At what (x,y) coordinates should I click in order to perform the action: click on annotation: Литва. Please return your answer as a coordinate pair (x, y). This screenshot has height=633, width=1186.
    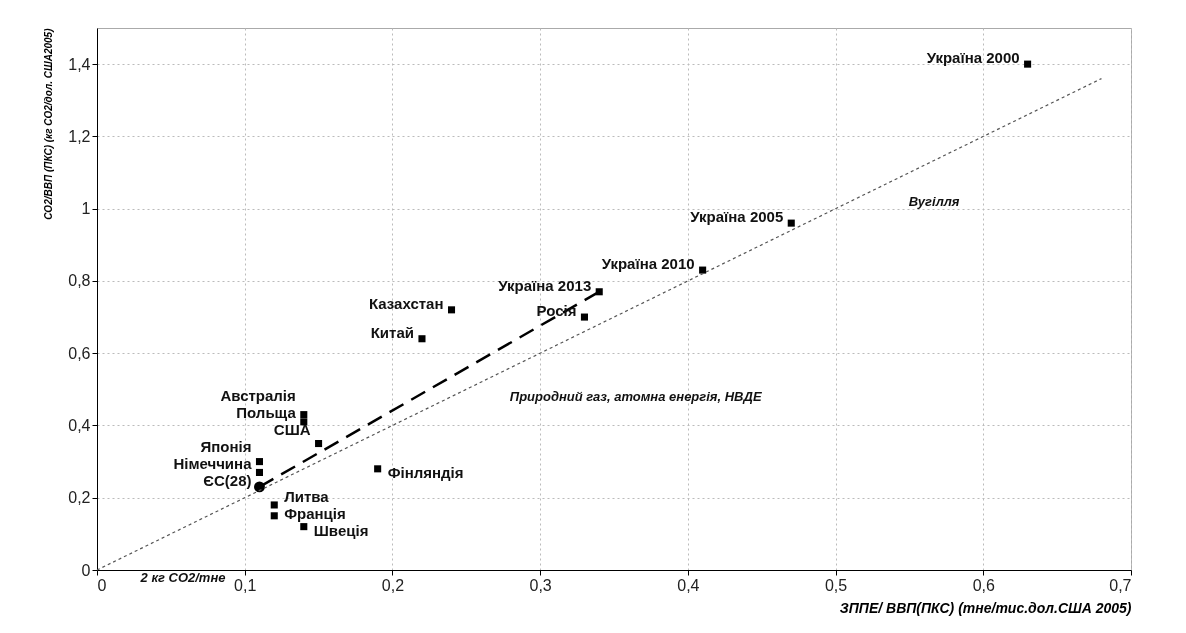
    Looking at the image, I should click on (307, 496).